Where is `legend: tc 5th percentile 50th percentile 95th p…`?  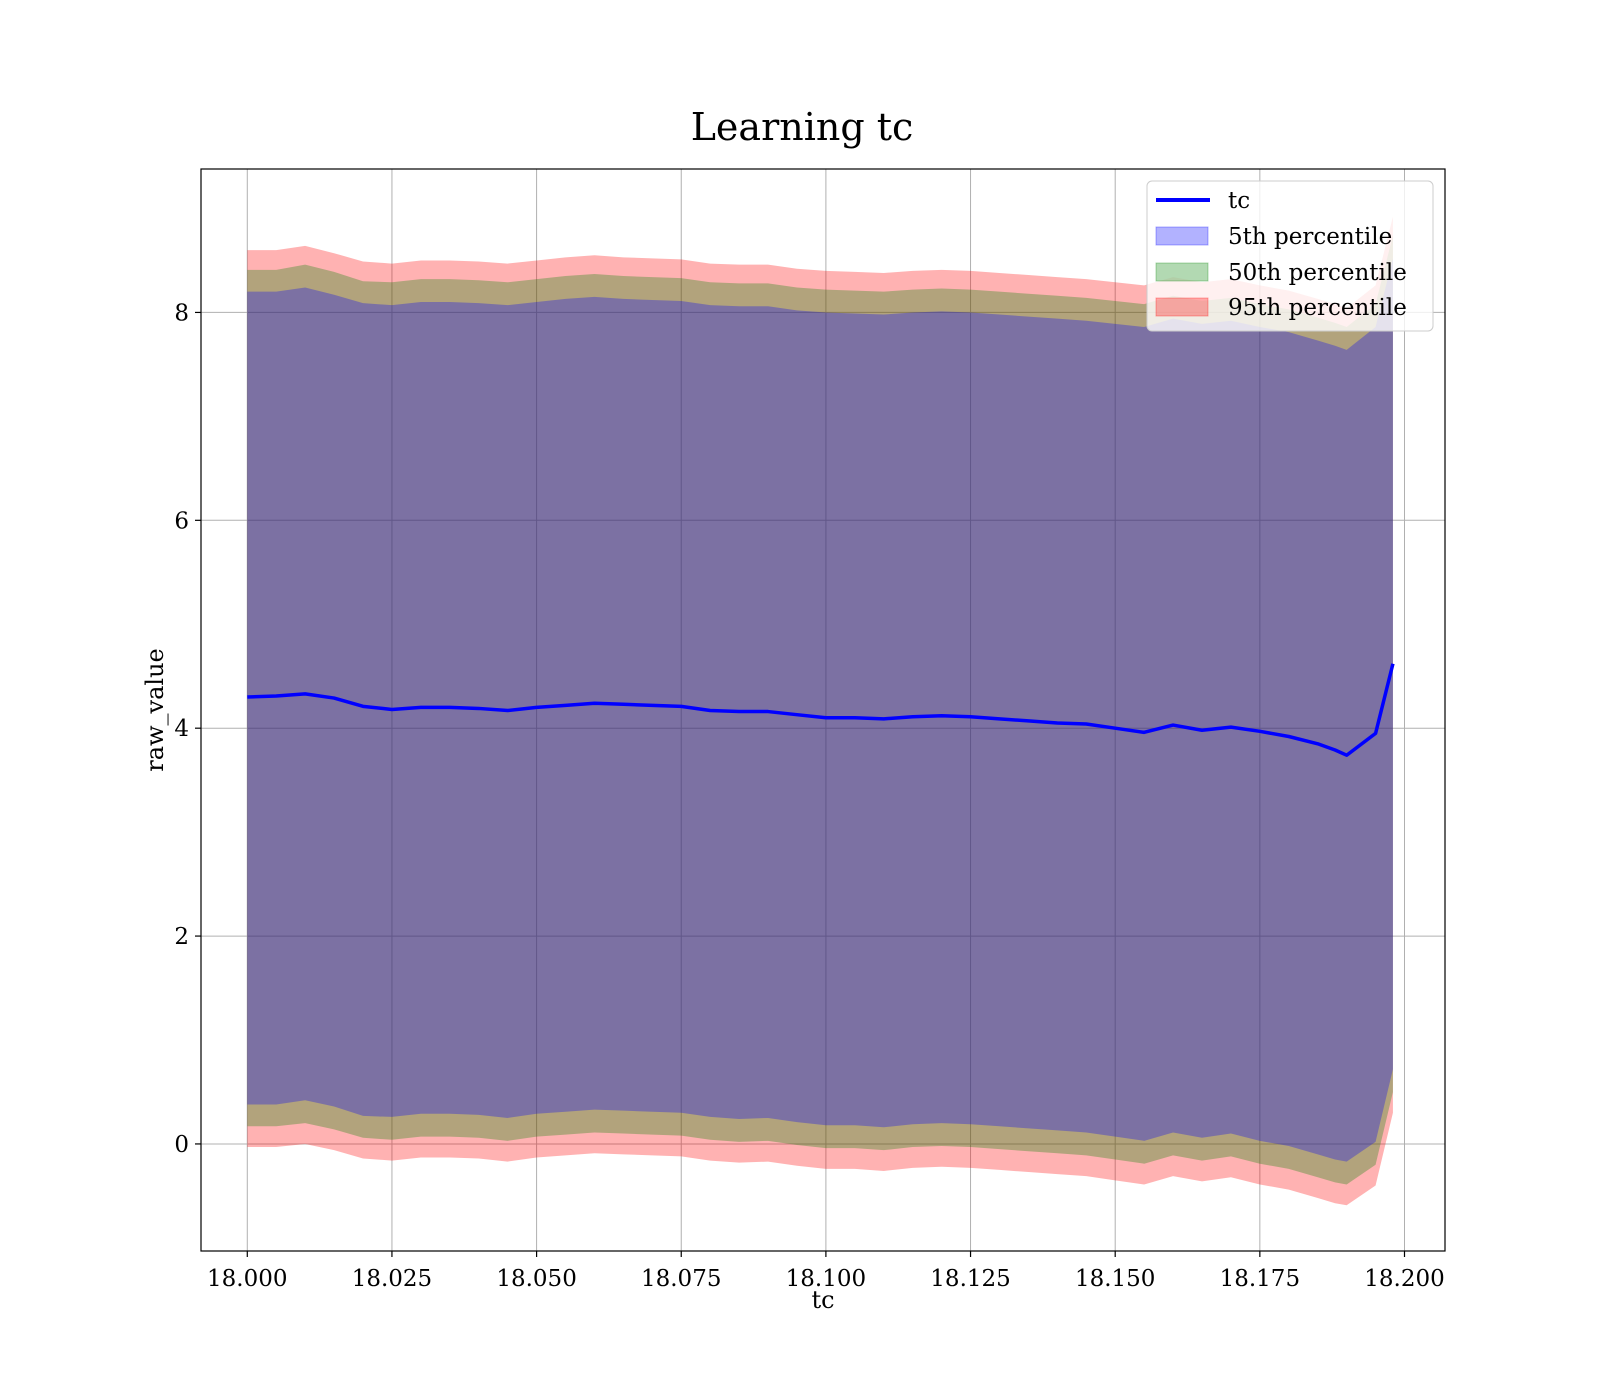
legend: tc 5th percentile 50th percentile 95th p… is located at coordinates (1290, 256).